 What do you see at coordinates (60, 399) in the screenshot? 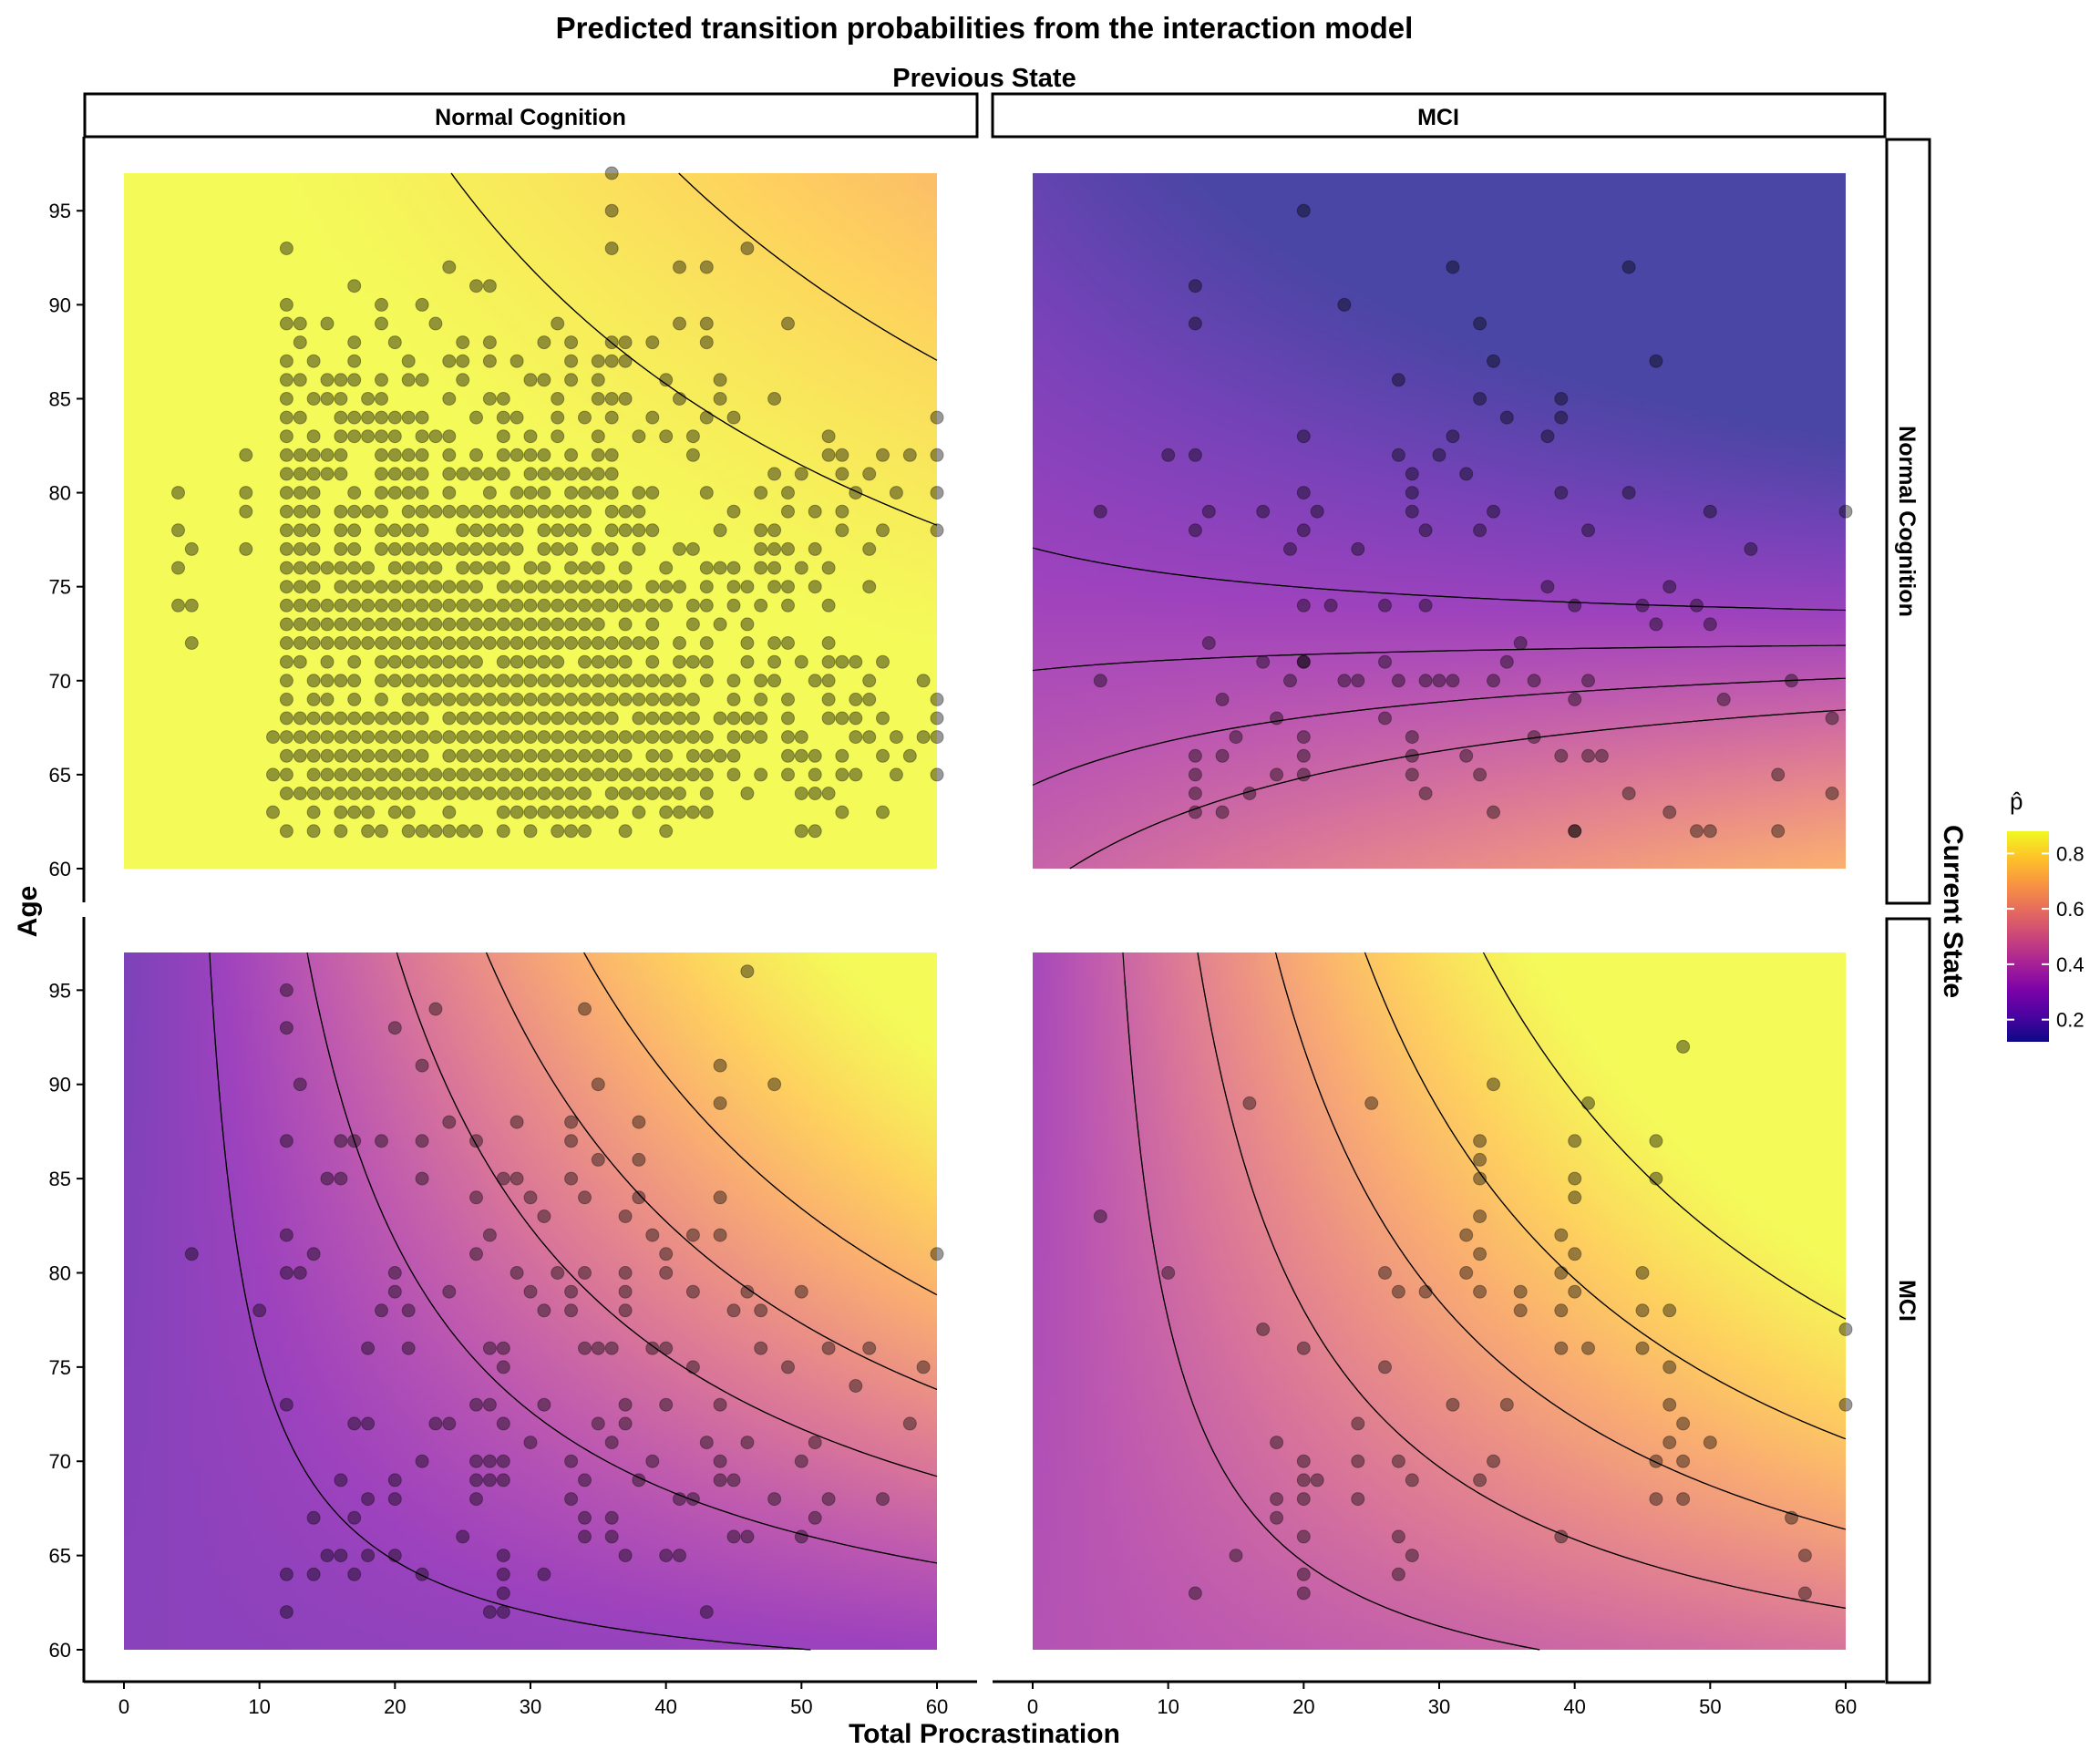
I see `y-tick-label: 85` at bounding box center [60, 399].